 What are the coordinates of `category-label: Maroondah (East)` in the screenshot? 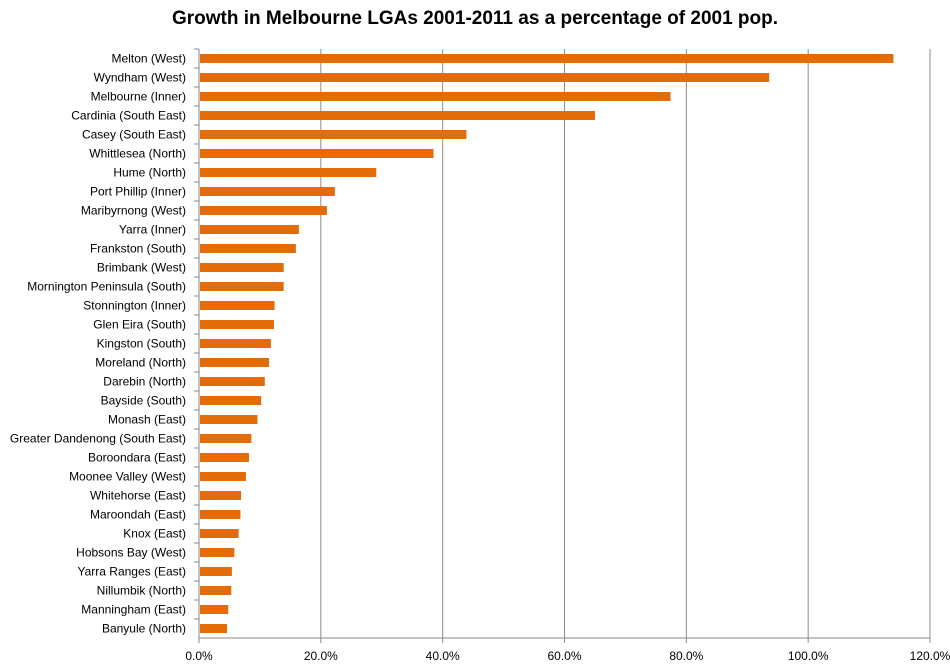 It's located at (138, 515).